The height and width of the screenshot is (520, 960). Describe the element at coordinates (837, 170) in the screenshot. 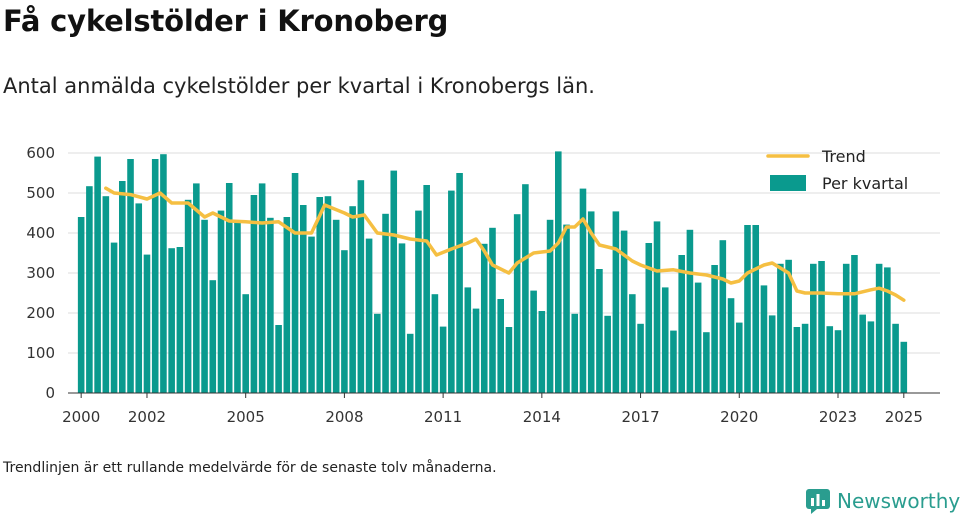

I see `legend: Trend Per kvartal` at that location.